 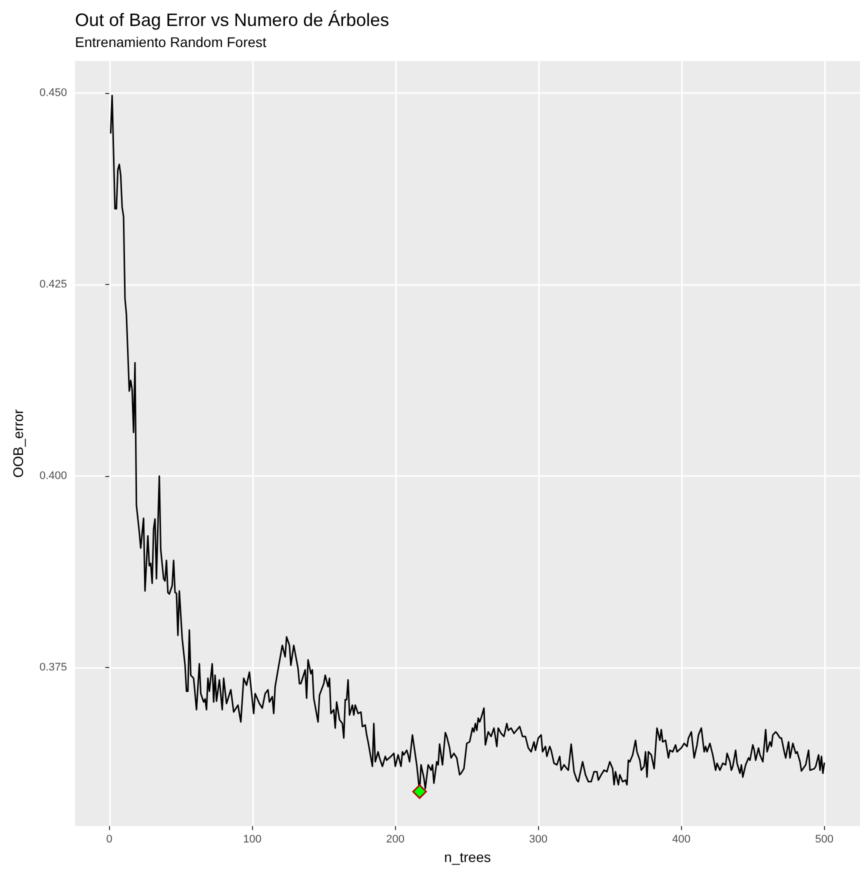 I want to click on chart-title: Out of Bag Error vs Numero de Árboles, so click(x=232, y=20).